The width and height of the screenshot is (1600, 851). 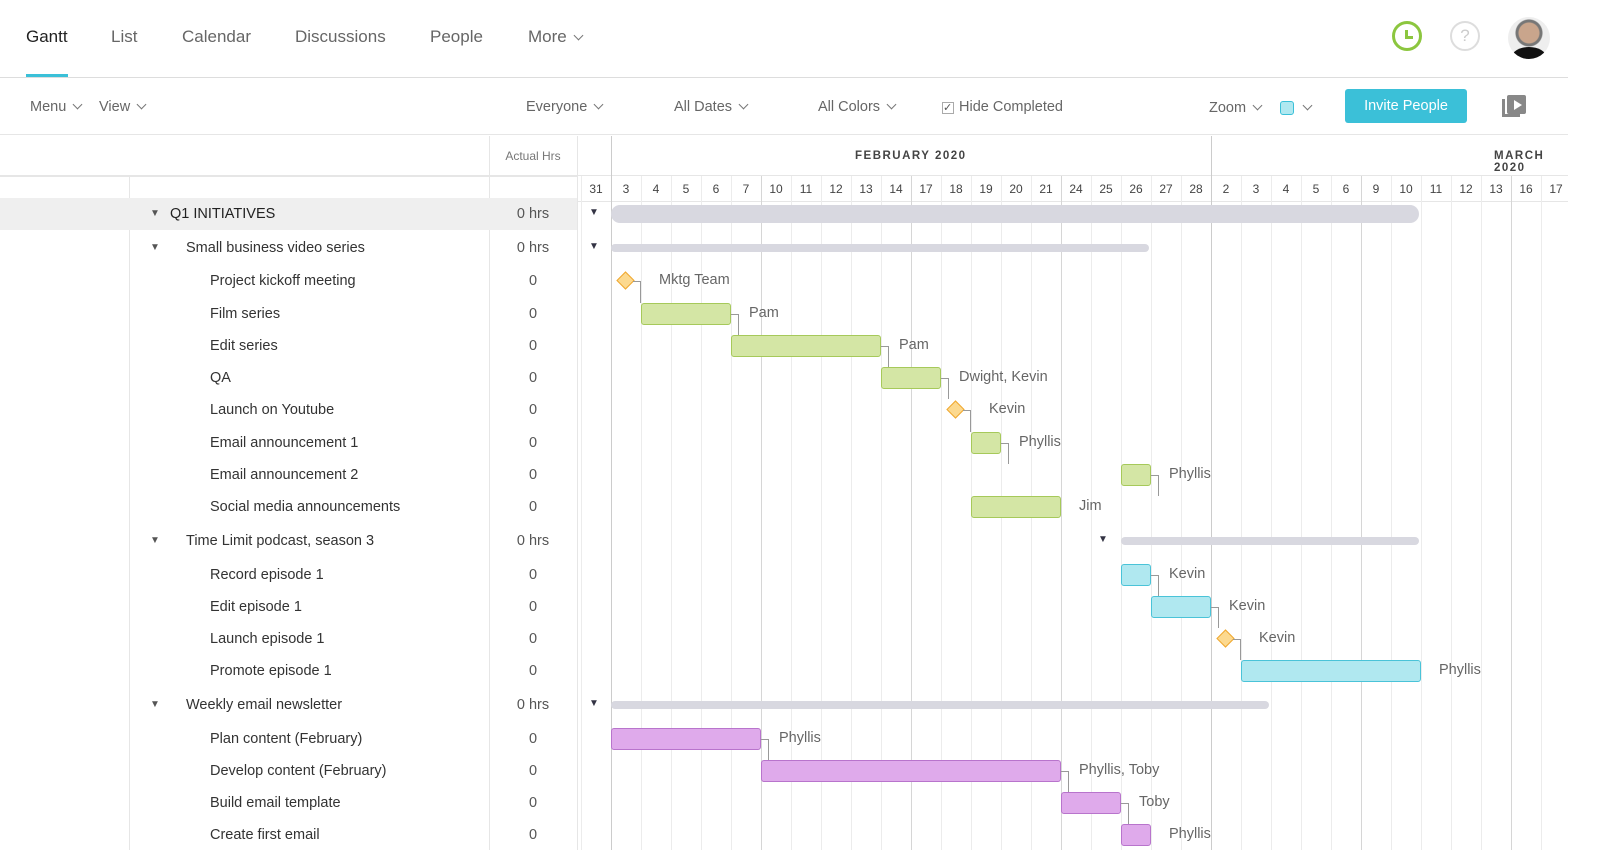 I want to click on task-row: ▼ Weekly email newsletter 0 hrs, so click(x=288, y=705).